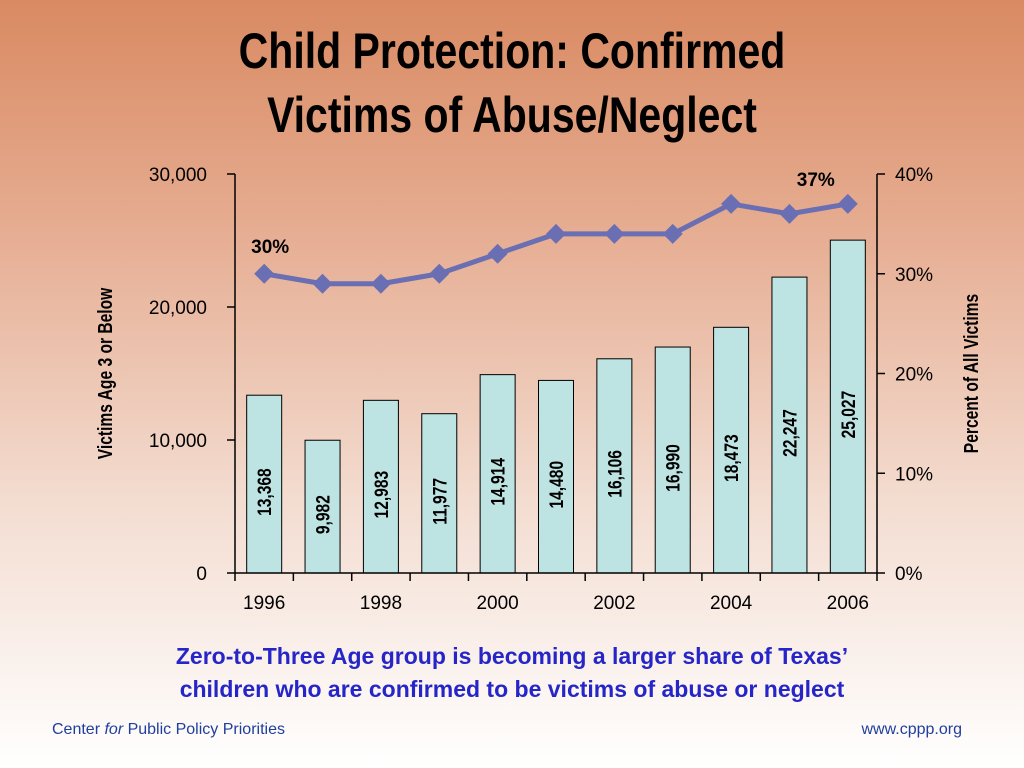 The height and width of the screenshot is (768, 1024). Describe the element at coordinates (909, 574) in the screenshot. I see `right-tick-label: 0%` at that location.